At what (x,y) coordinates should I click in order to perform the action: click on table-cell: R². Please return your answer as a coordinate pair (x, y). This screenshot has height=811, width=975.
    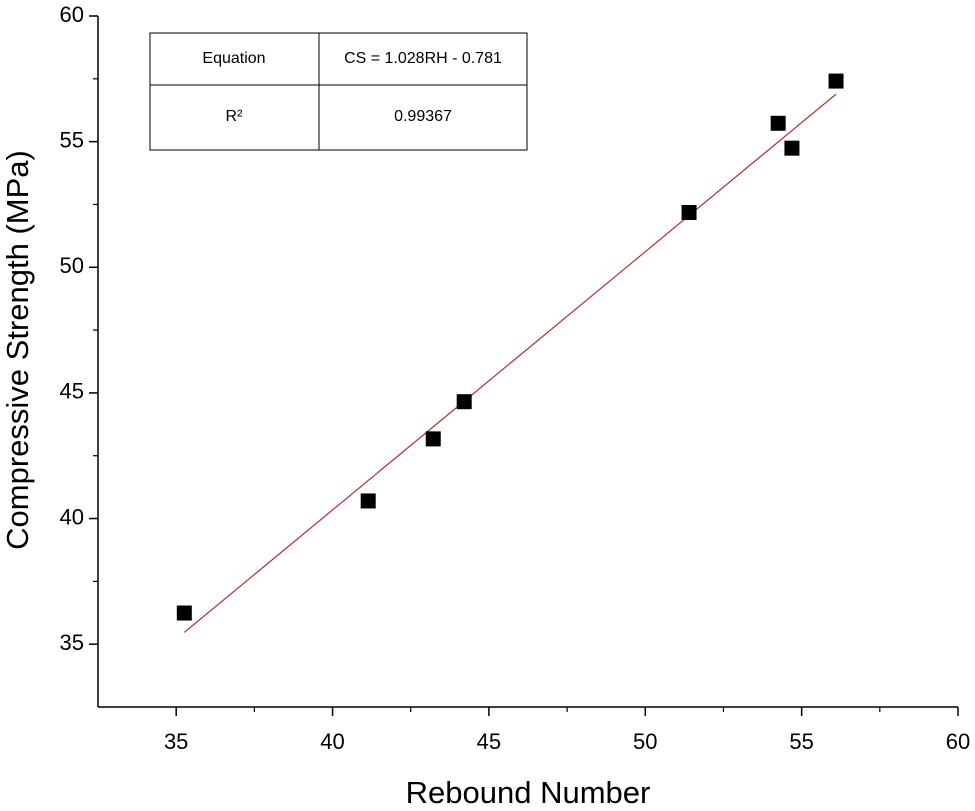
    Looking at the image, I should click on (235, 116).